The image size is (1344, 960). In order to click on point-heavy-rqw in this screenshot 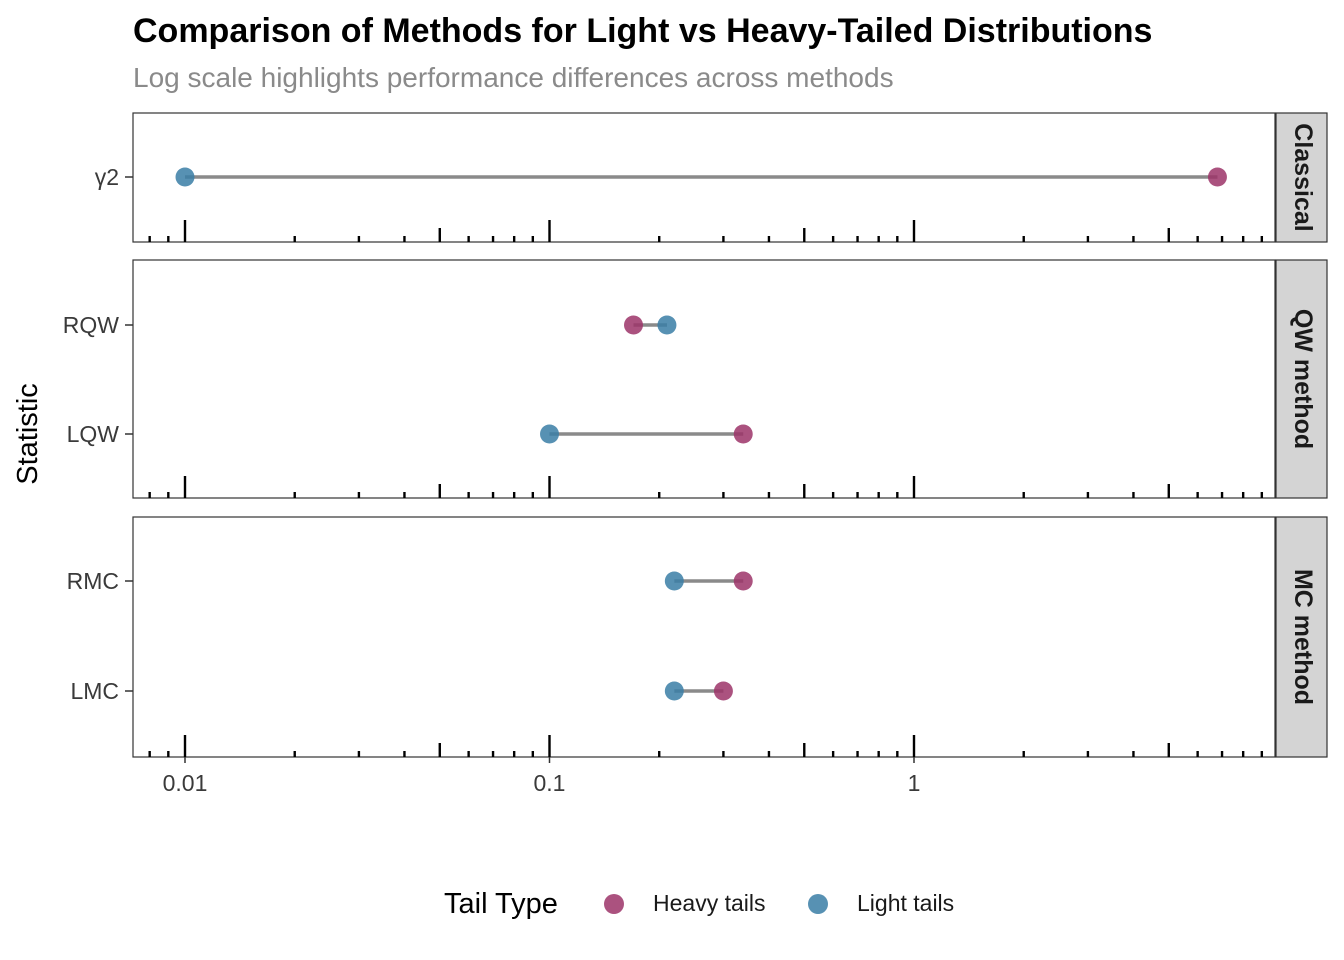, I will do `click(633, 325)`.